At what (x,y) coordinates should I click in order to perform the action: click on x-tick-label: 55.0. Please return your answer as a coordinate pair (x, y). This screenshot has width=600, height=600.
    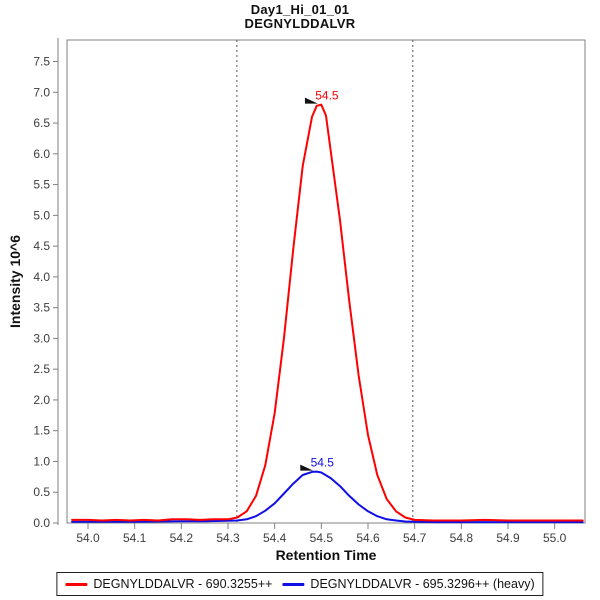
    Looking at the image, I should click on (555, 538).